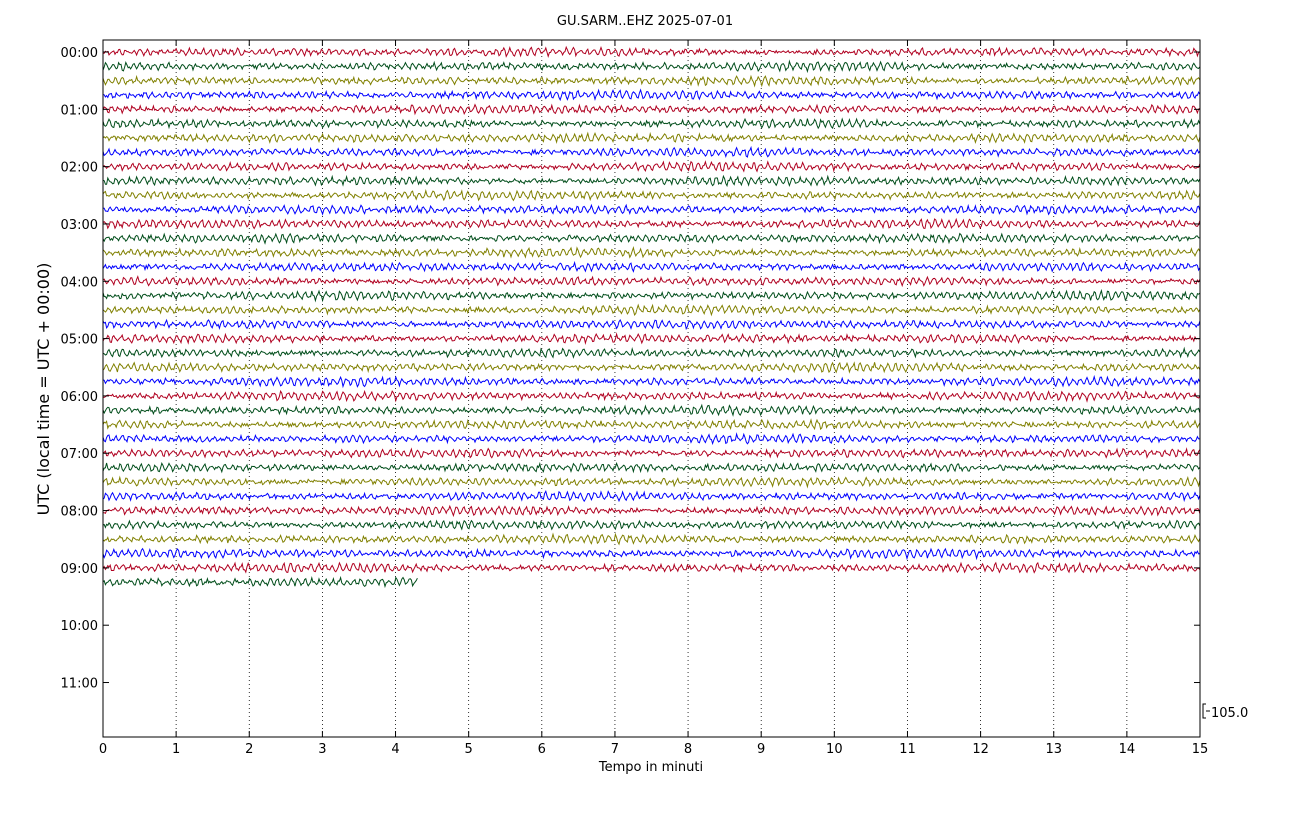 This screenshot has width=1290, height=819. Describe the element at coordinates (650, 767) in the screenshot. I see `x-axis-label: Tempo in minuti` at that location.